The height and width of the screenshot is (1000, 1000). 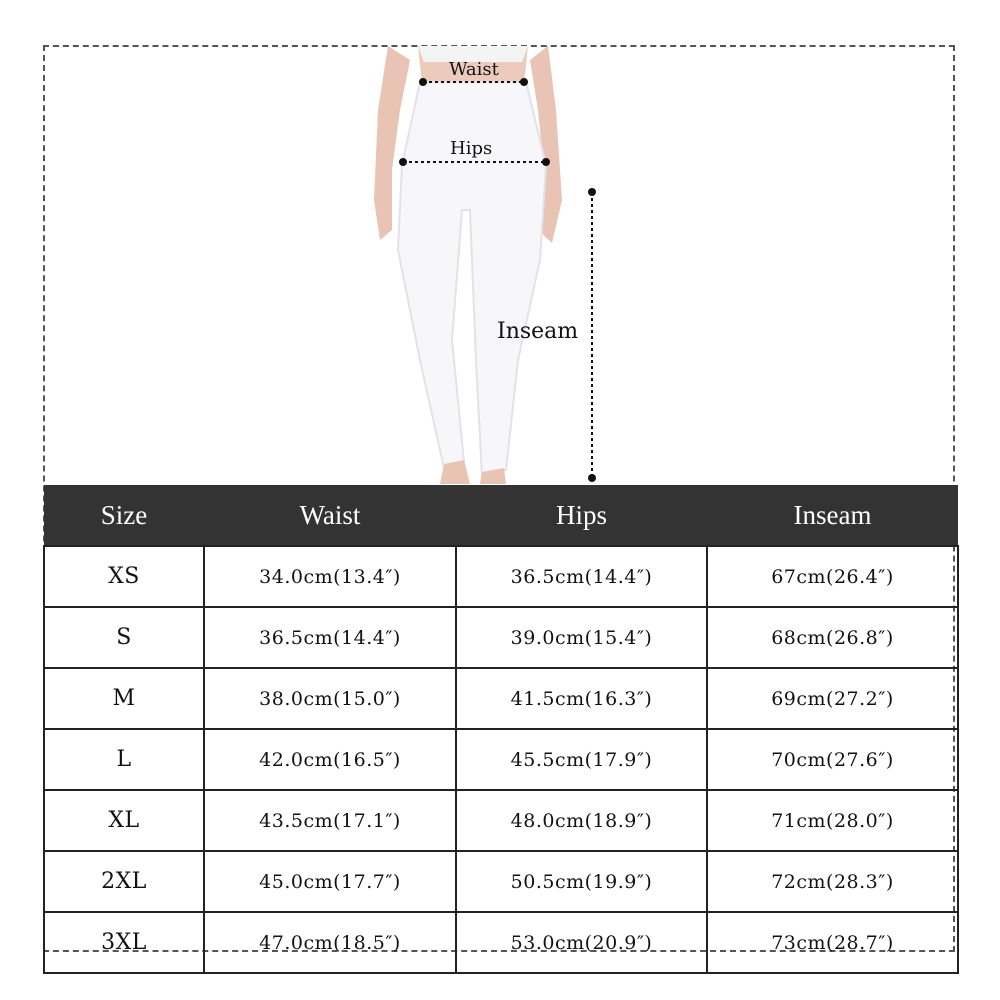 I want to click on table-row: M 38.0cm(15.0″) 41.5cm(16.3″) 69cm(27.2″), so click(x=501, y=698).